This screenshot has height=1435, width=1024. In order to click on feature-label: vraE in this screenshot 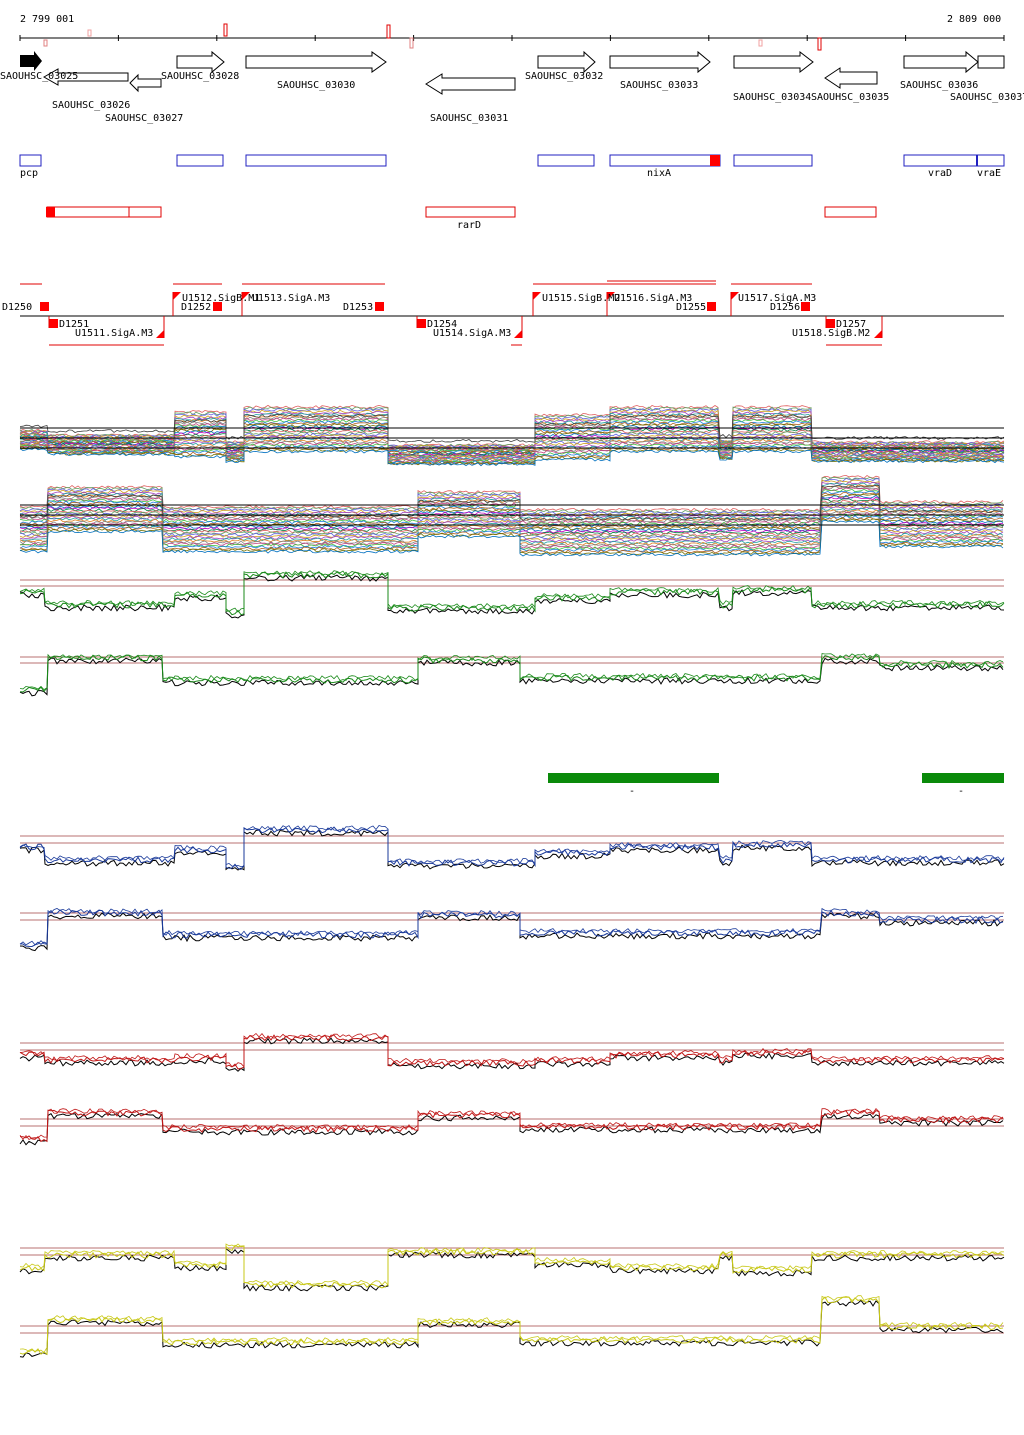, I will do `click(989, 173)`.